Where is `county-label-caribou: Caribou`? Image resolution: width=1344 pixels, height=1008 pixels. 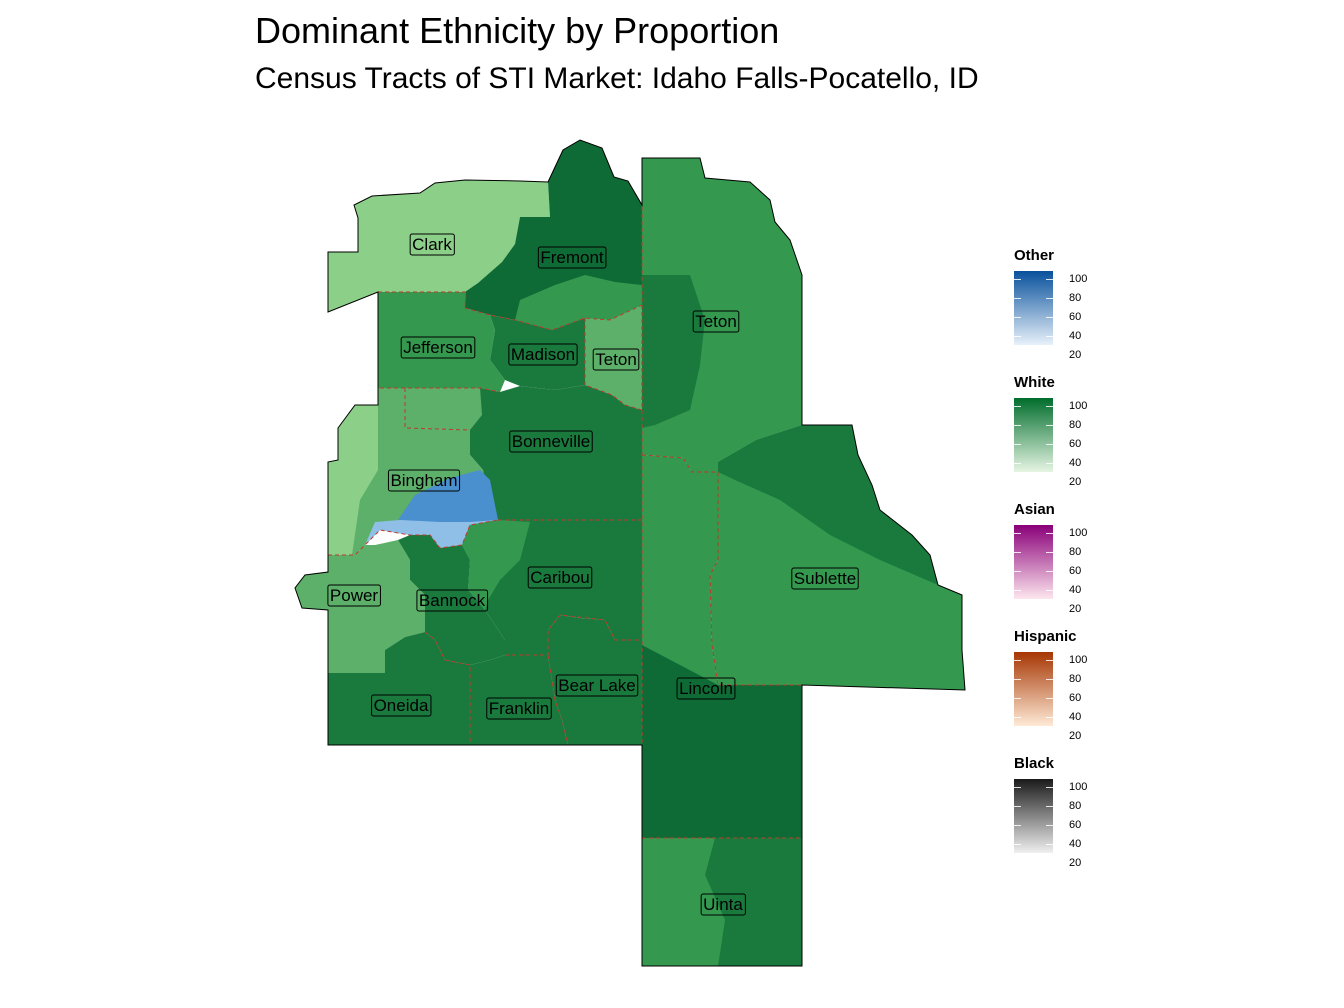
county-label-caribou: Caribou is located at coordinates (560, 577).